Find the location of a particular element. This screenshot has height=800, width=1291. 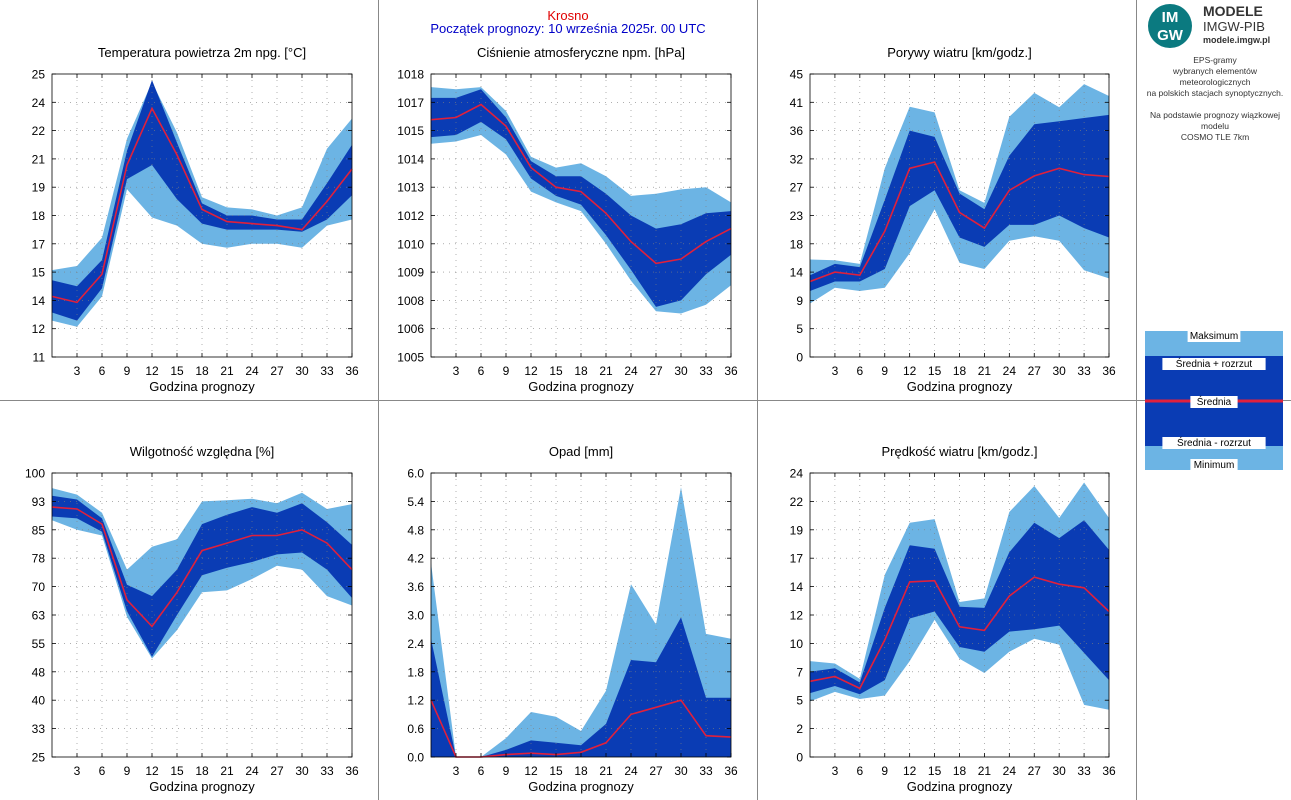

y-tick-label: 1017 is located at coordinates (410, 103).